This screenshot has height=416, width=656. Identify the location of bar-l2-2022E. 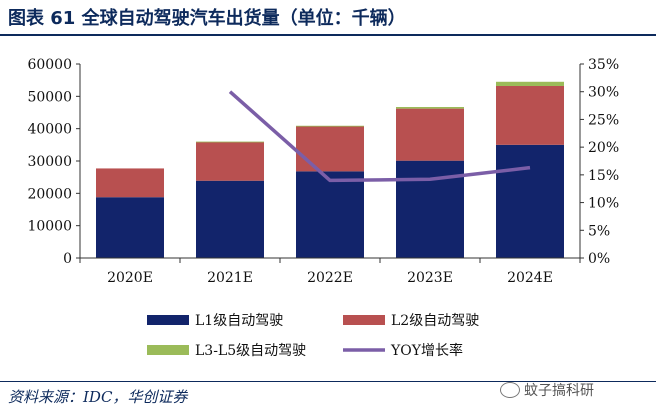
(330, 149).